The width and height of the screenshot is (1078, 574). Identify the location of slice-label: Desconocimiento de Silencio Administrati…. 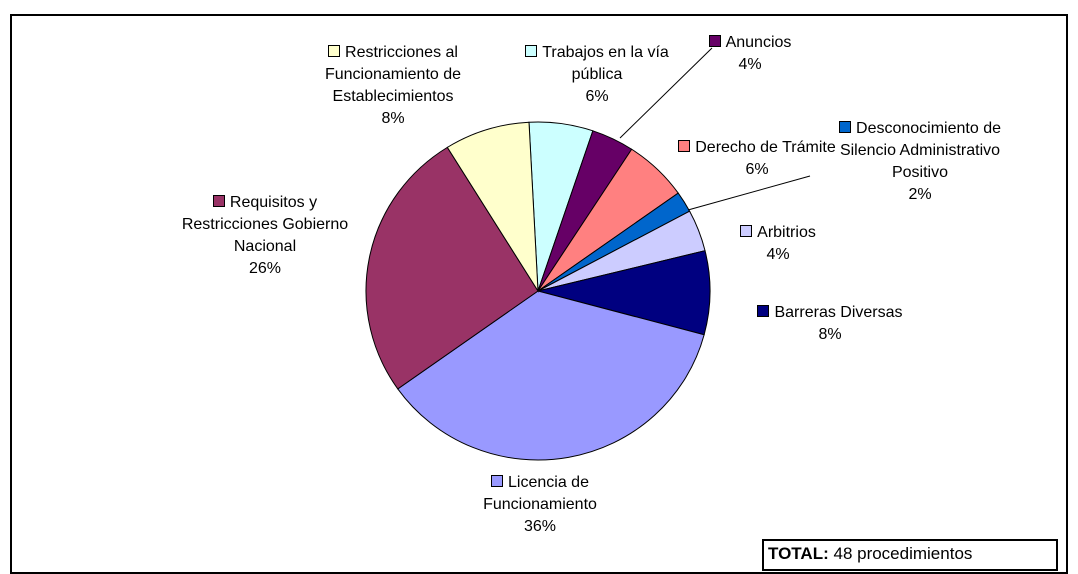
(920, 162).